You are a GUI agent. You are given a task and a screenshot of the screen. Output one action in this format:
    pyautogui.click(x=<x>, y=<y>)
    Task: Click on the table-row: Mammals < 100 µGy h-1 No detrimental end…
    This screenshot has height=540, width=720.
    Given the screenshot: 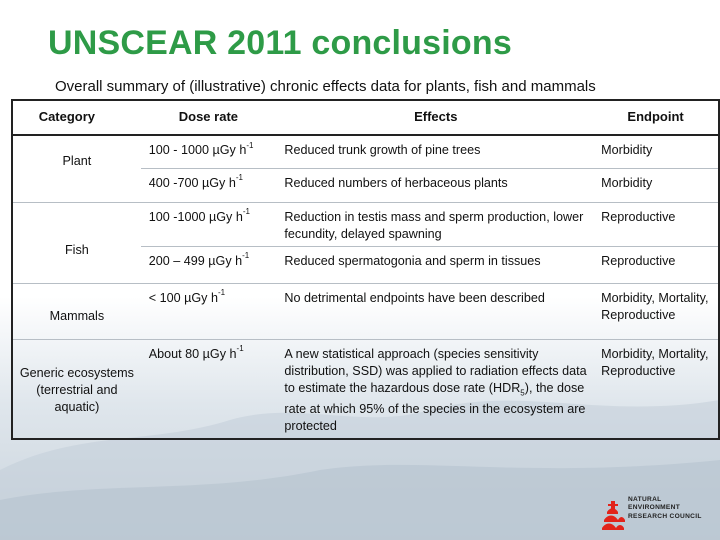 What is the action you would take?
    pyautogui.click(x=365, y=310)
    